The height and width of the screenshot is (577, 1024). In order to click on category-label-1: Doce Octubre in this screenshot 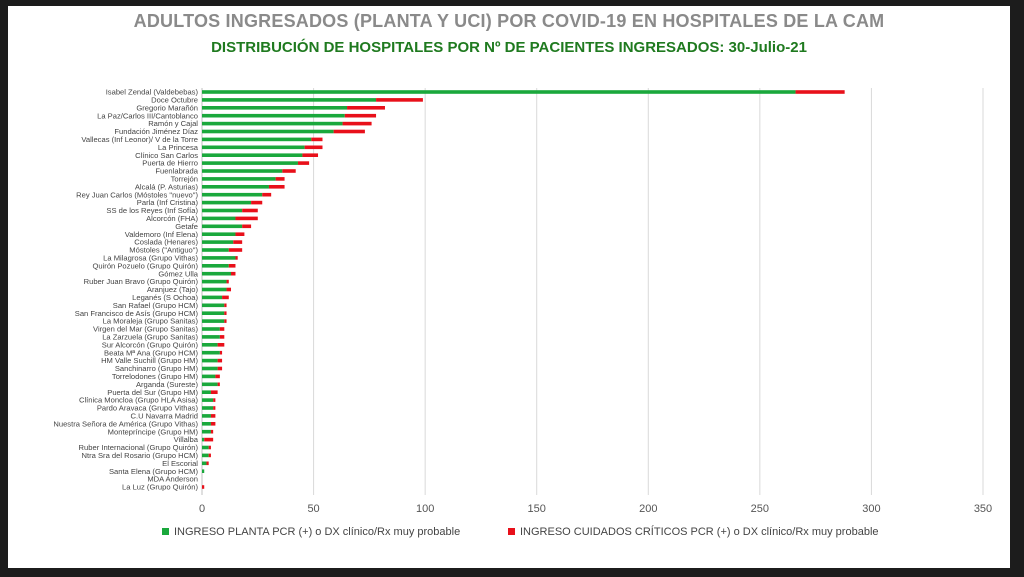, I will do `click(174, 100)`.